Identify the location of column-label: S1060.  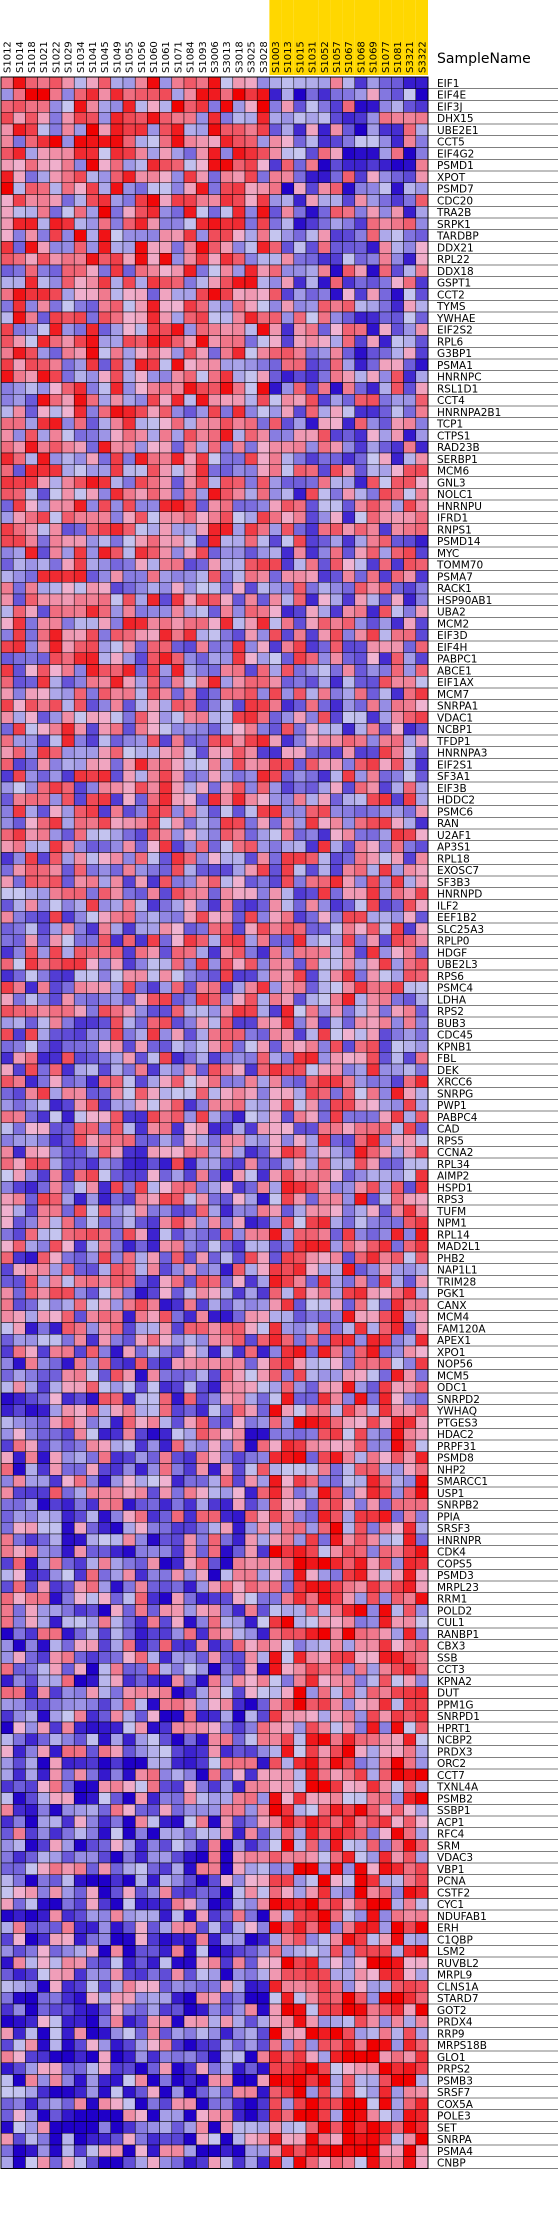
(154, 57).